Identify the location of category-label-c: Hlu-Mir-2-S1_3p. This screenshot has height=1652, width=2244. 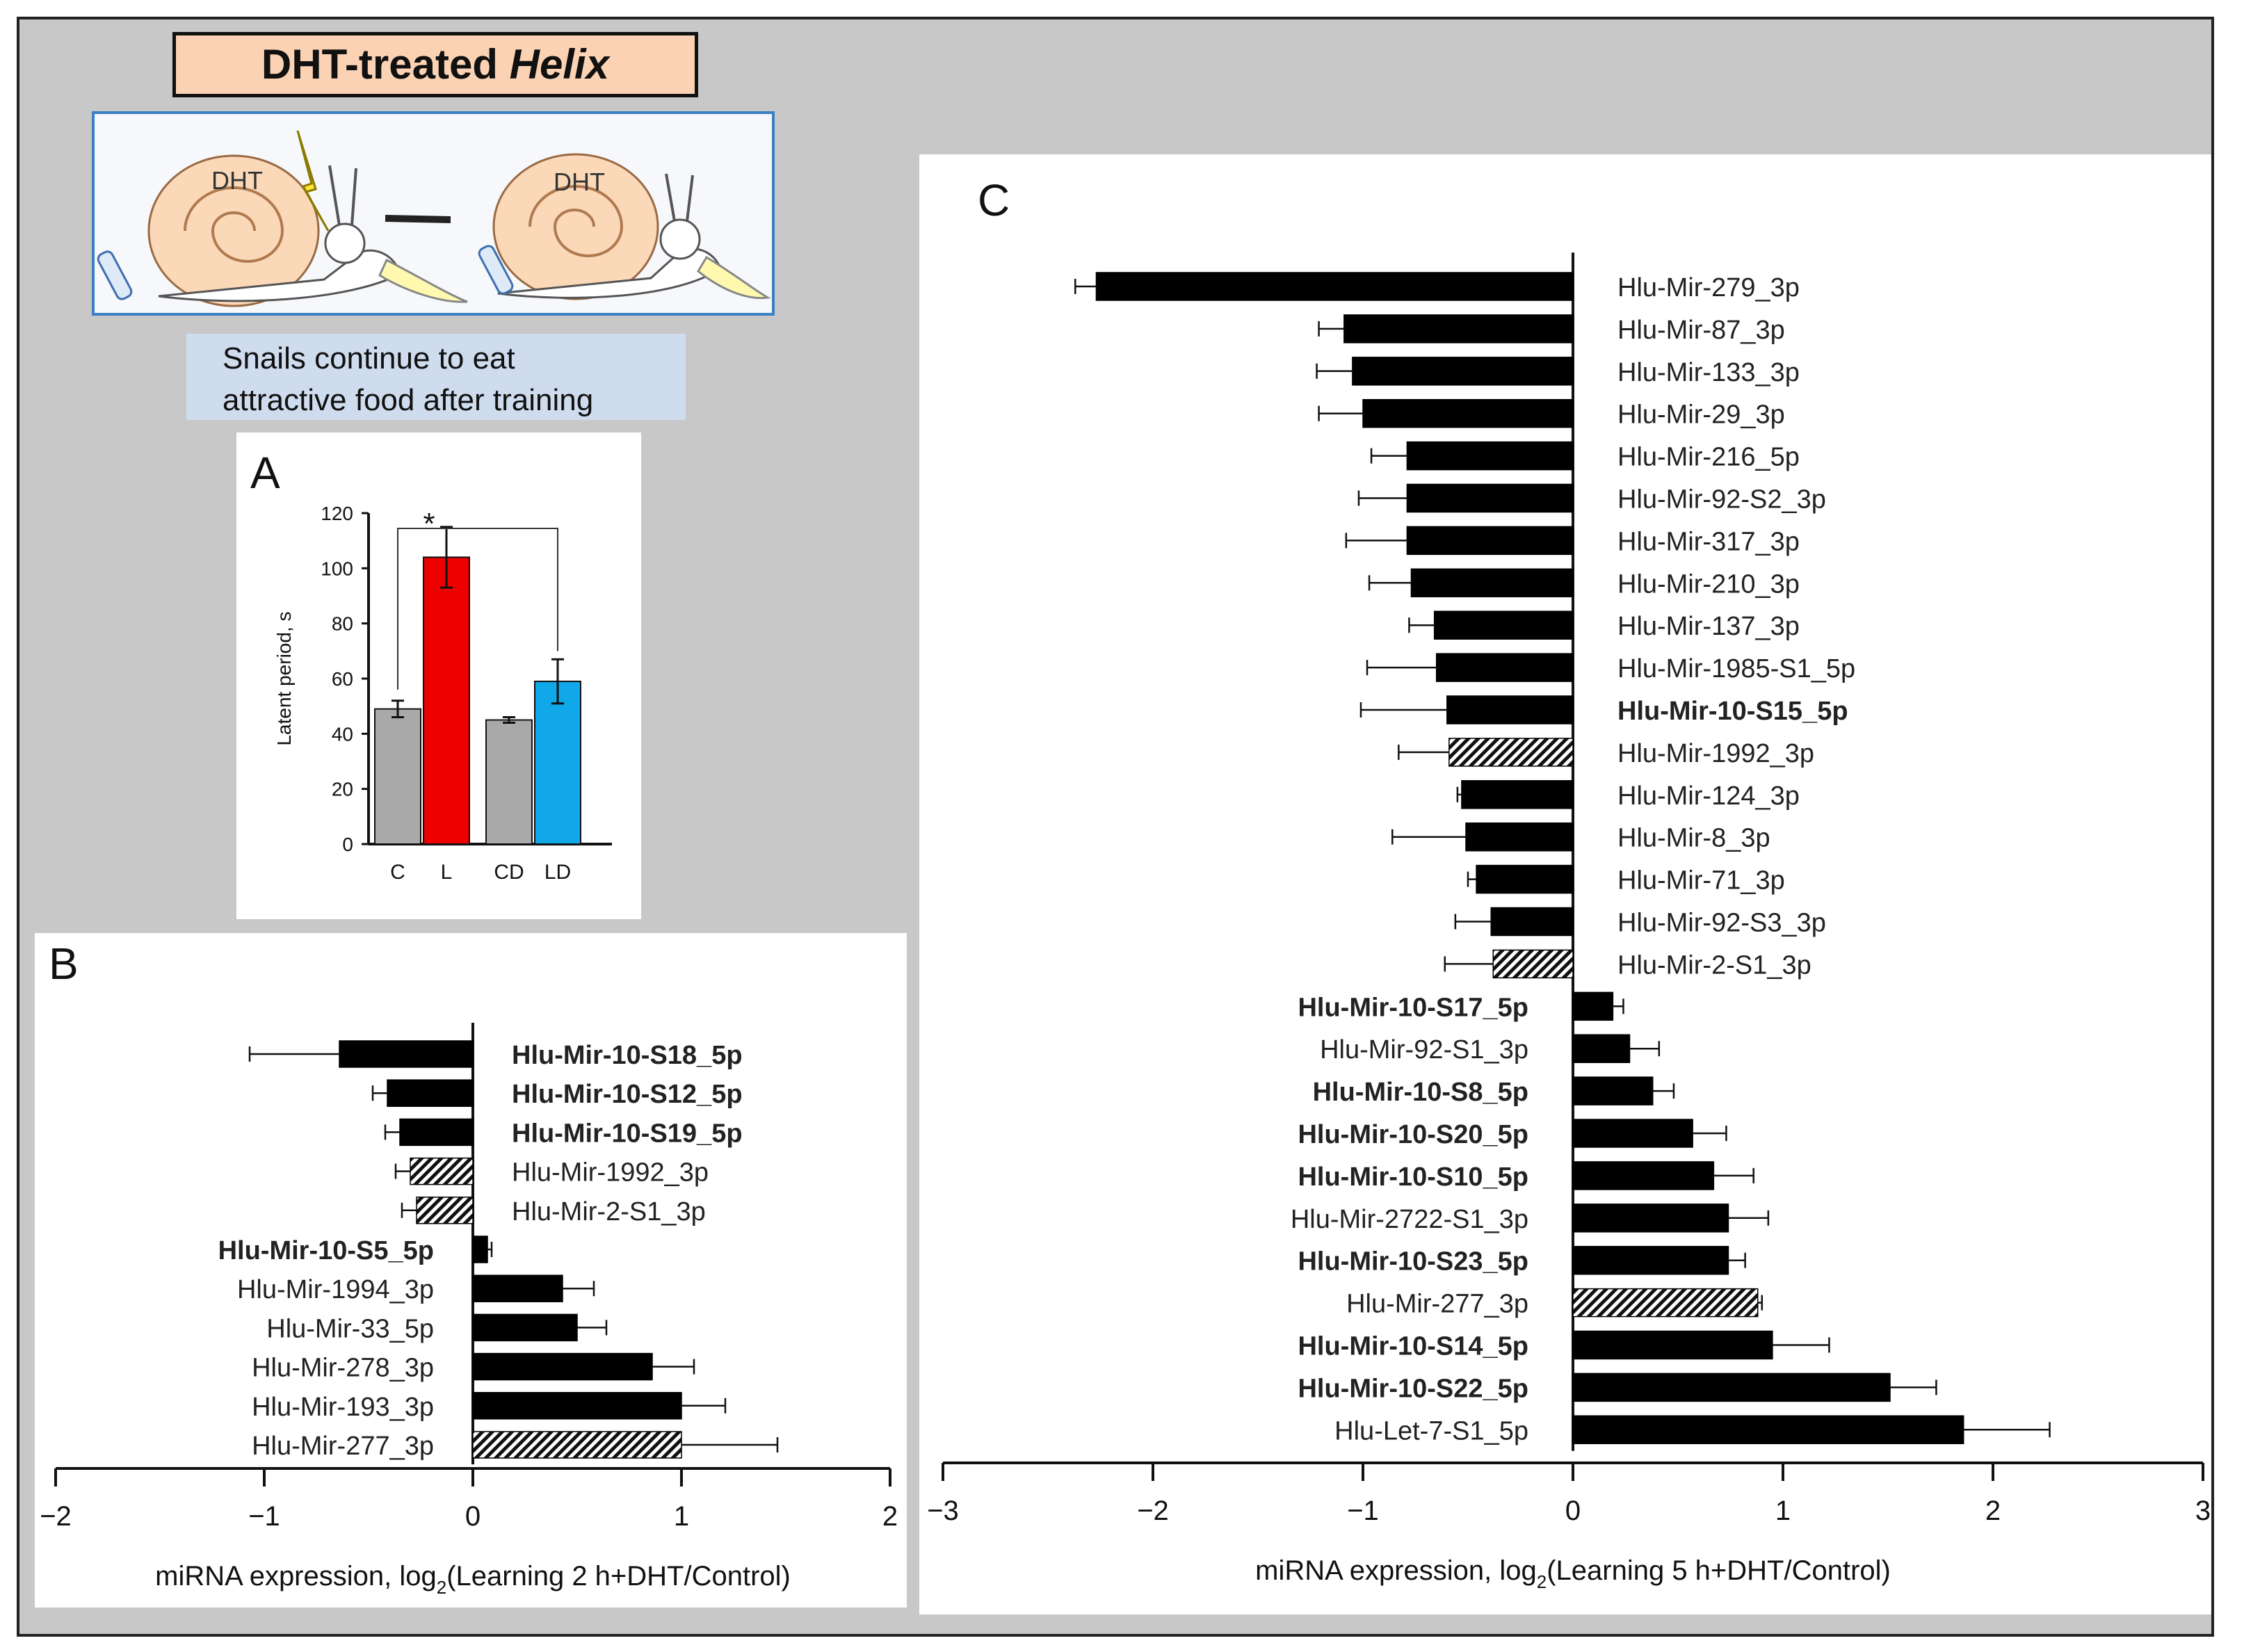
(1714, 965).